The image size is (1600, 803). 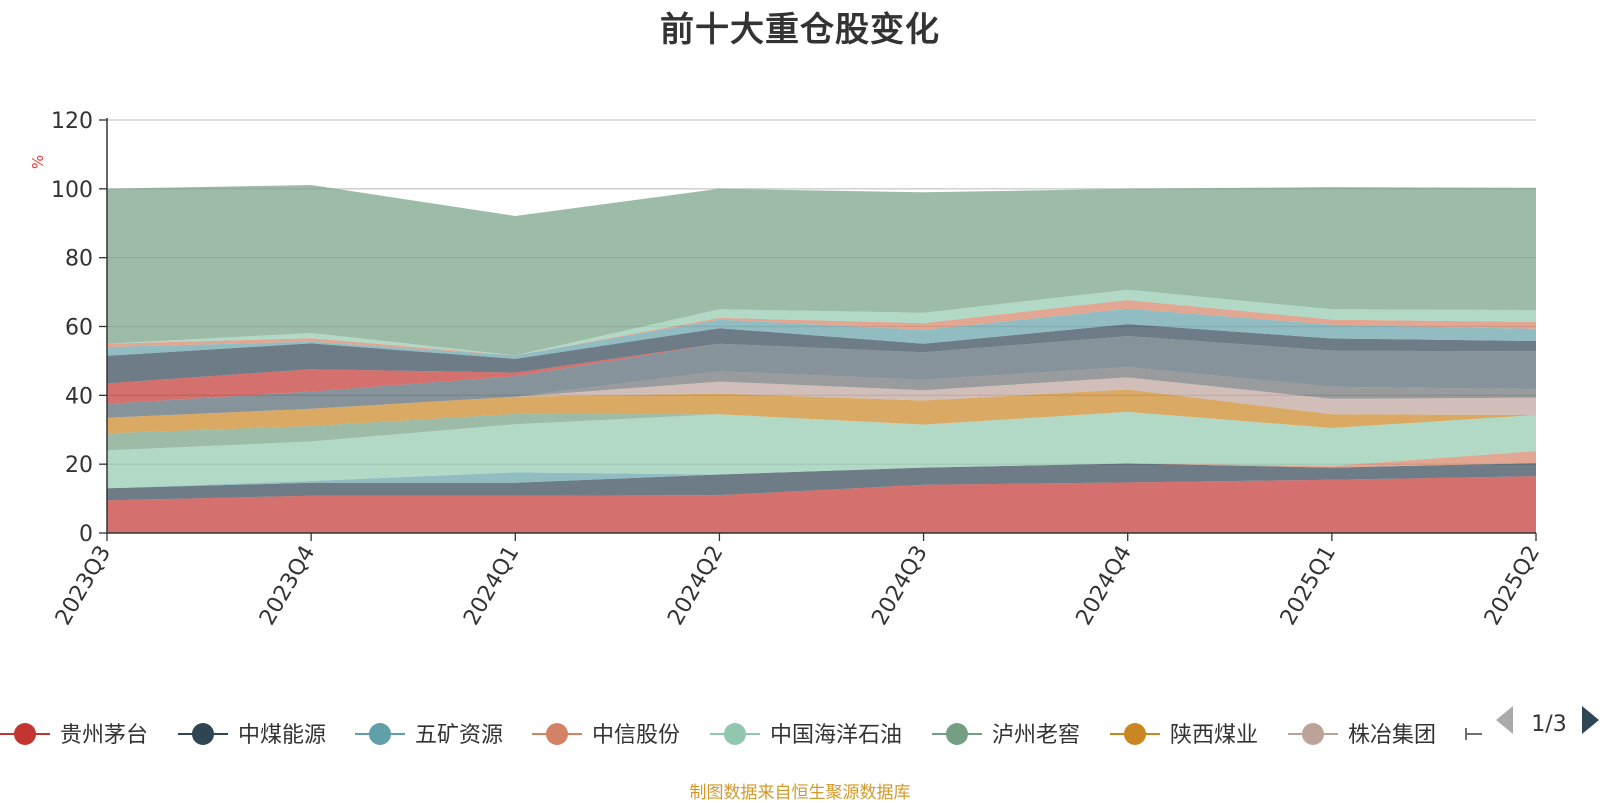 I want to click on legend-label: 中信股份, so click(x=636, y=735).